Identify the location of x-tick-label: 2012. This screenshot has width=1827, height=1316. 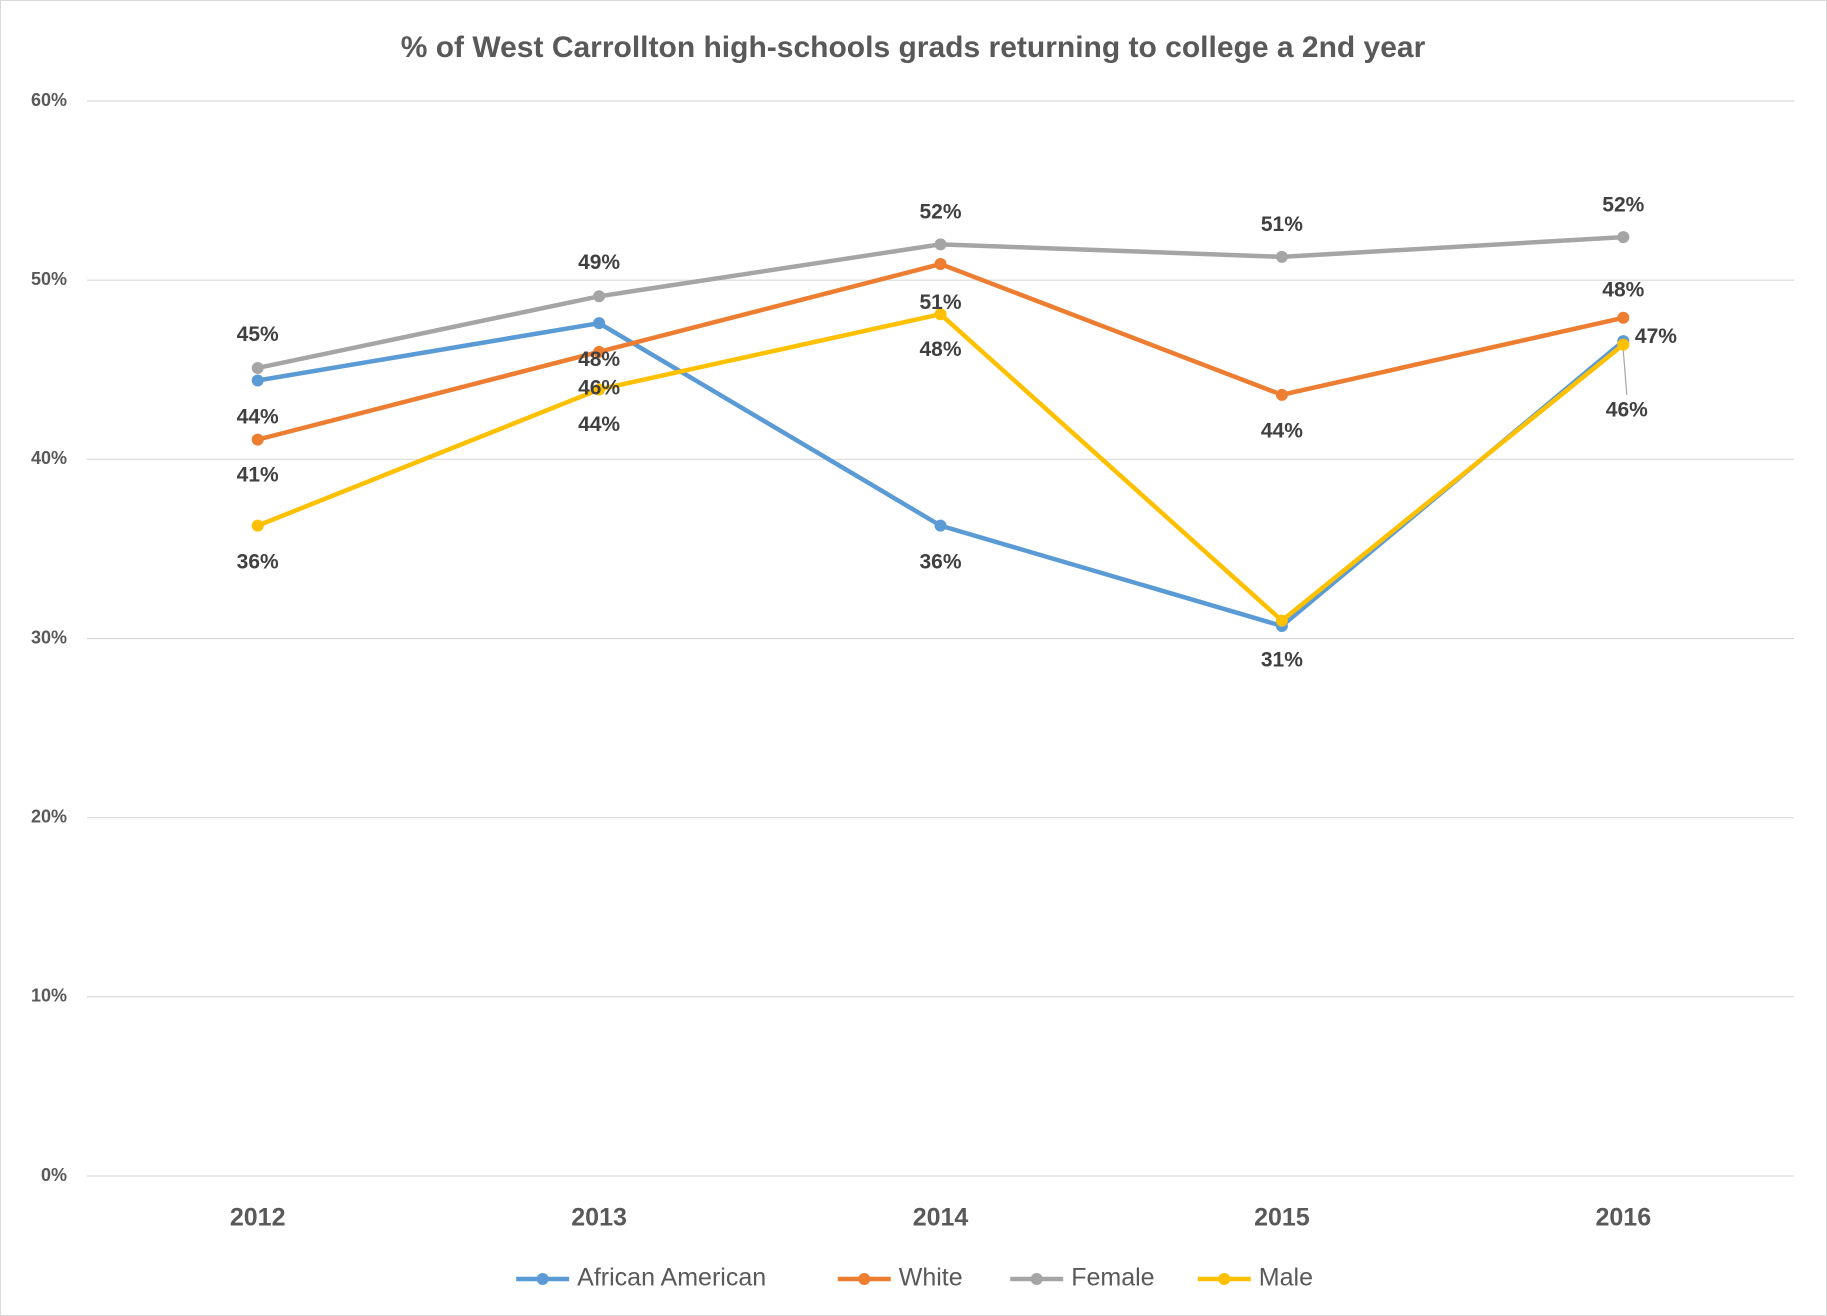
(258, 1218).